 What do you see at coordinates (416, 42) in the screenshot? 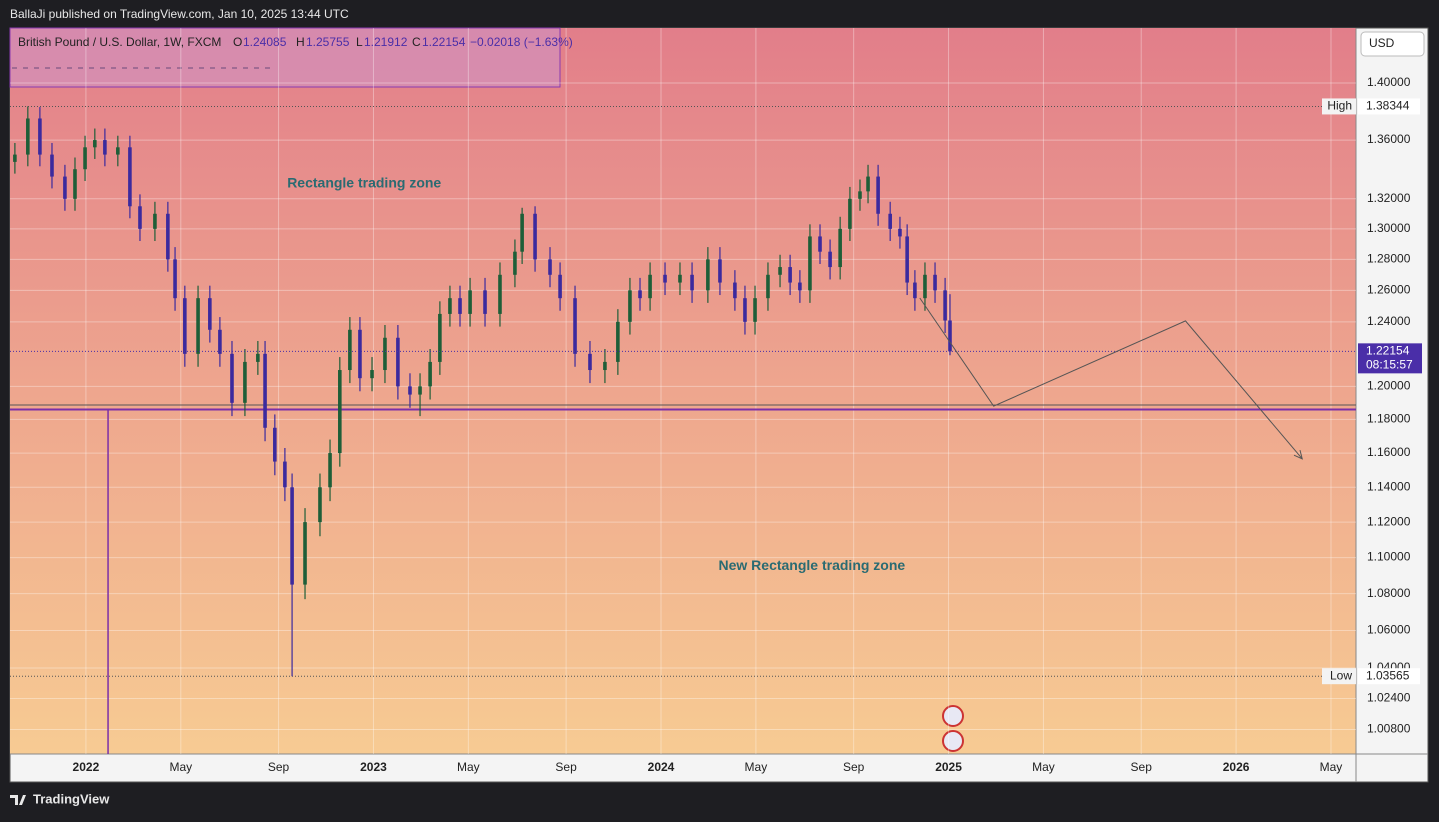
I see `ohlc-letter: C` at bounding box center [416, 42].